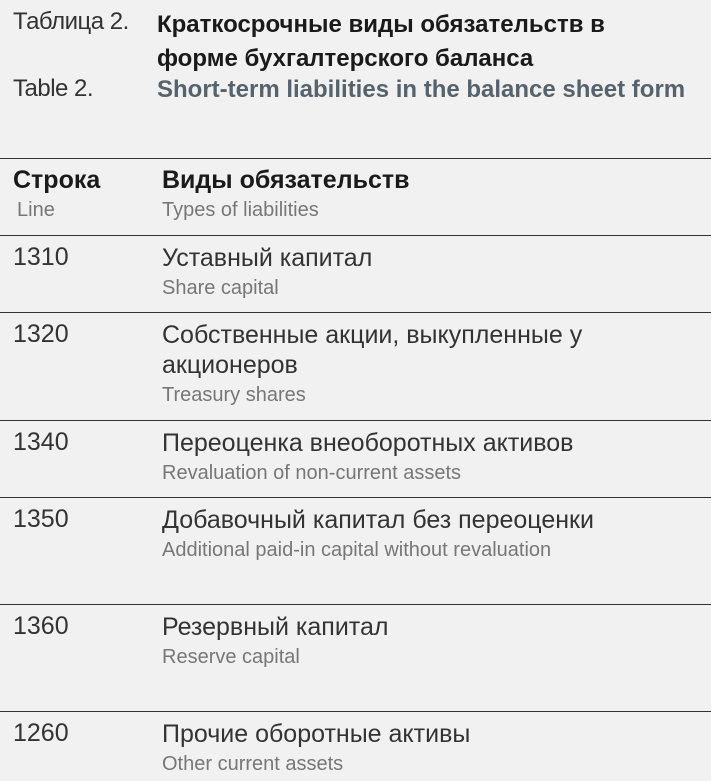 Image resolution: width=711 pixels, height=781 pixels. What do you see at coordinates (285, 195) in the screenshot?
I see `header-types: Виды обязательств Types of liabilities` at bounding box center [285, 195].